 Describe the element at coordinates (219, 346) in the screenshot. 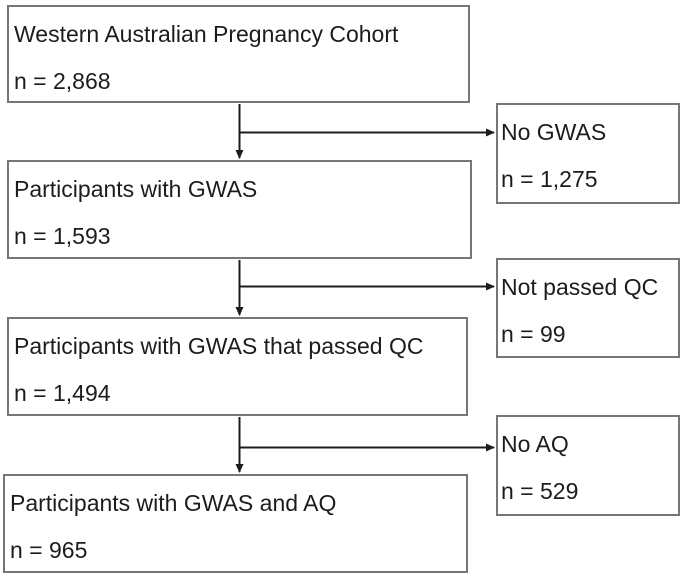

I see `box-gwas-qc-label: Participants with GWAS that passed QC` at that location.